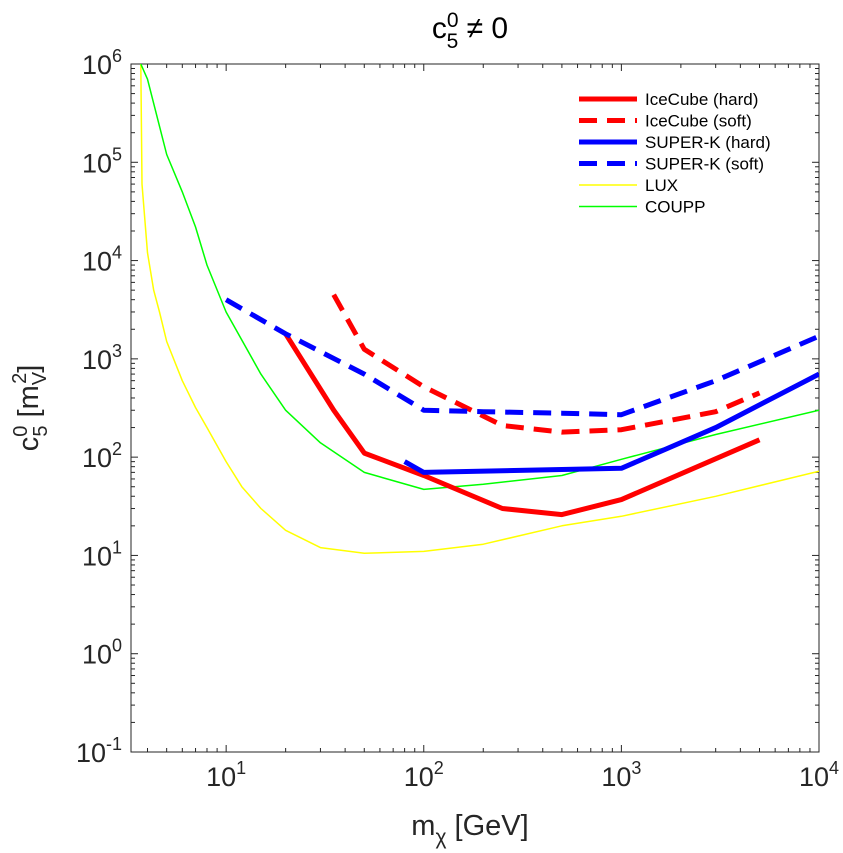 This screenshot has height=853, width=843. Describe the element at coordinates (102, 358) in the screenshot. I see `y-tick-label: 10³` at that location.